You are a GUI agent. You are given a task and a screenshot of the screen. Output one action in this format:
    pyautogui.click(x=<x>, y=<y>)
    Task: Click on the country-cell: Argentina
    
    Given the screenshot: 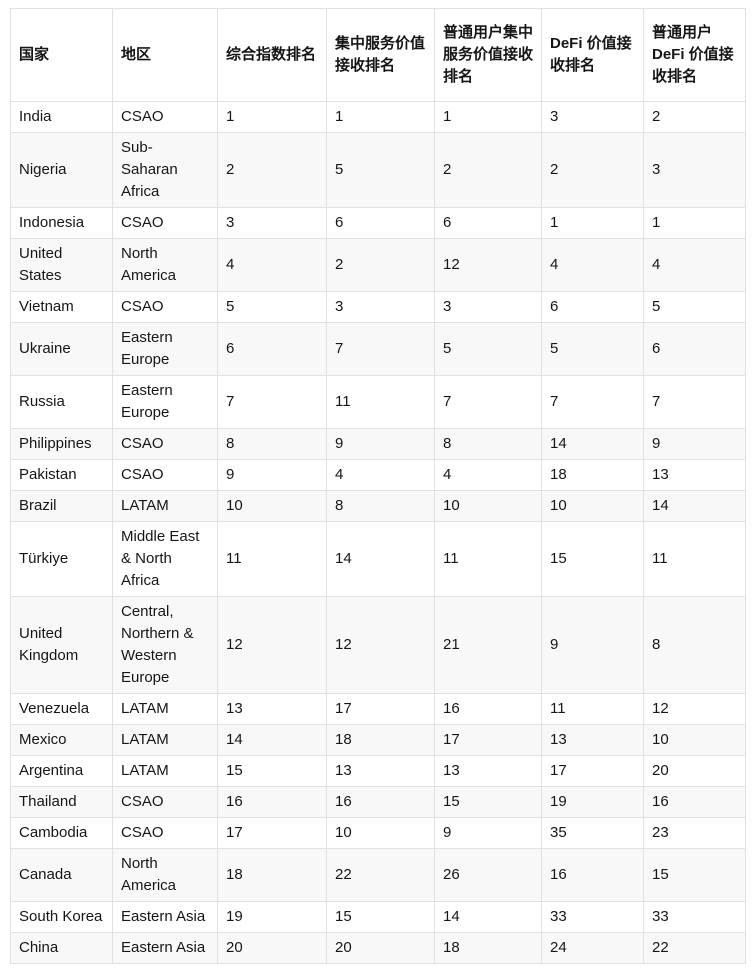 What is the action you would take?
    pyautogui.click(x=61, y=771)
    